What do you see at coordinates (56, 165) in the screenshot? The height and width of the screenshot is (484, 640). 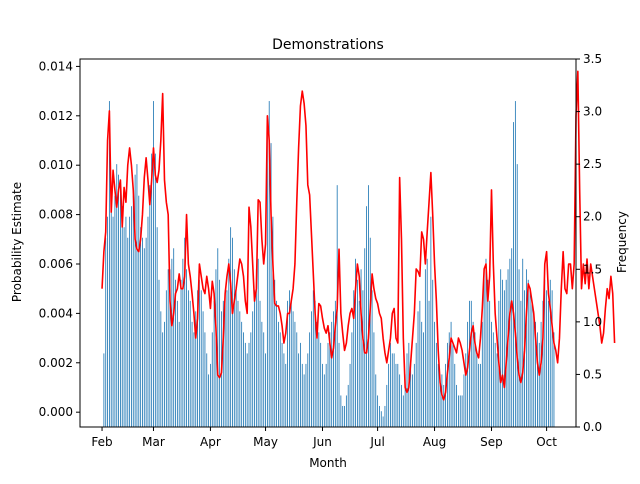 I see `left-y-tick-label: 0.010` at bounding box center [56, 165].